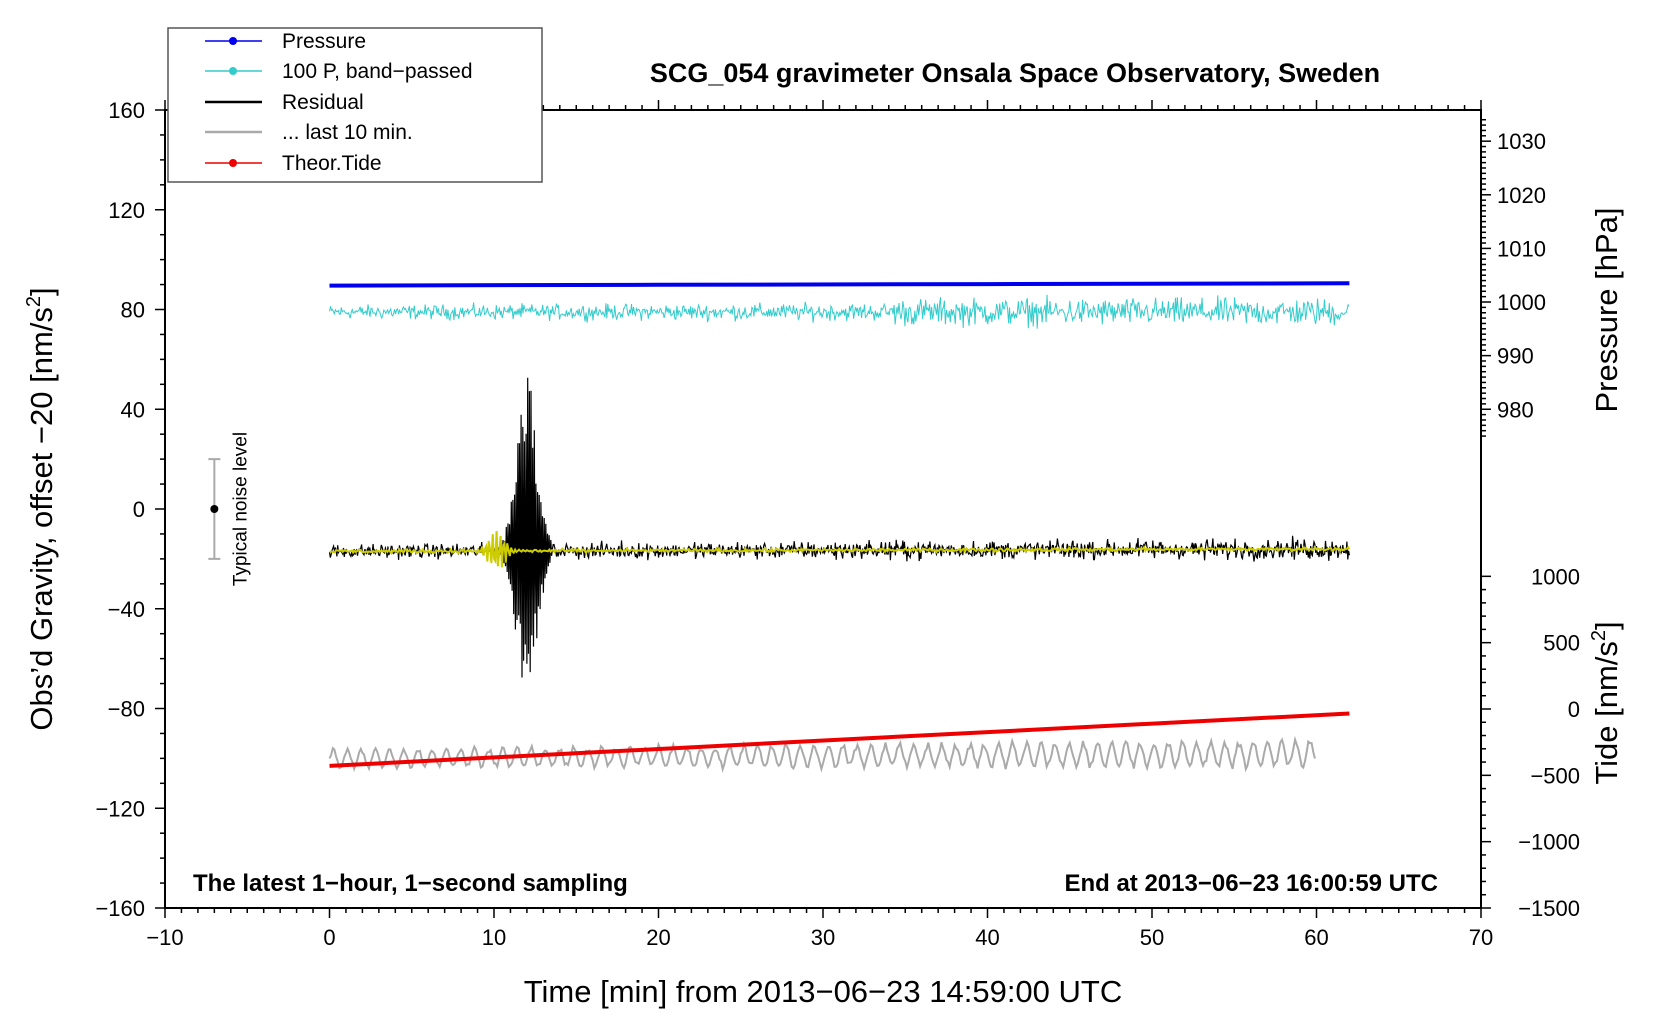 This screenshot has height=1020, width=1660. Describe the element at coordinates (126, 609) in the screenshot. I see `y-tick-label-left: −40` at that location.